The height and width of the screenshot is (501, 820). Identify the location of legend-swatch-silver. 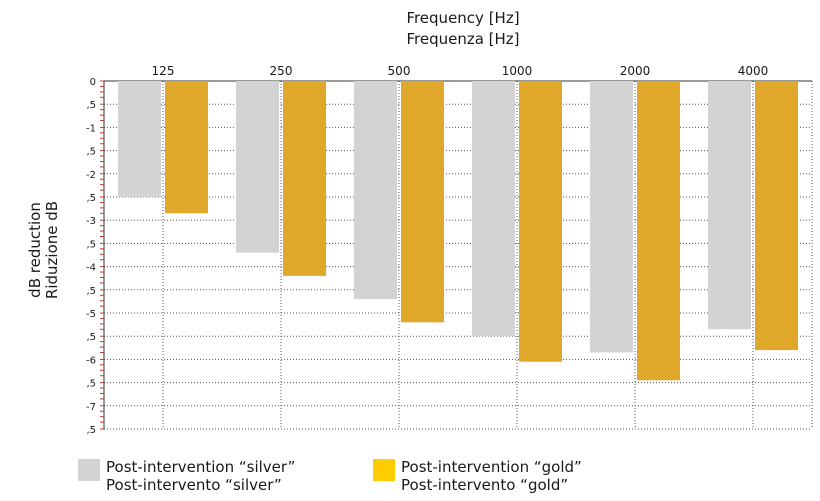
(89, 470).